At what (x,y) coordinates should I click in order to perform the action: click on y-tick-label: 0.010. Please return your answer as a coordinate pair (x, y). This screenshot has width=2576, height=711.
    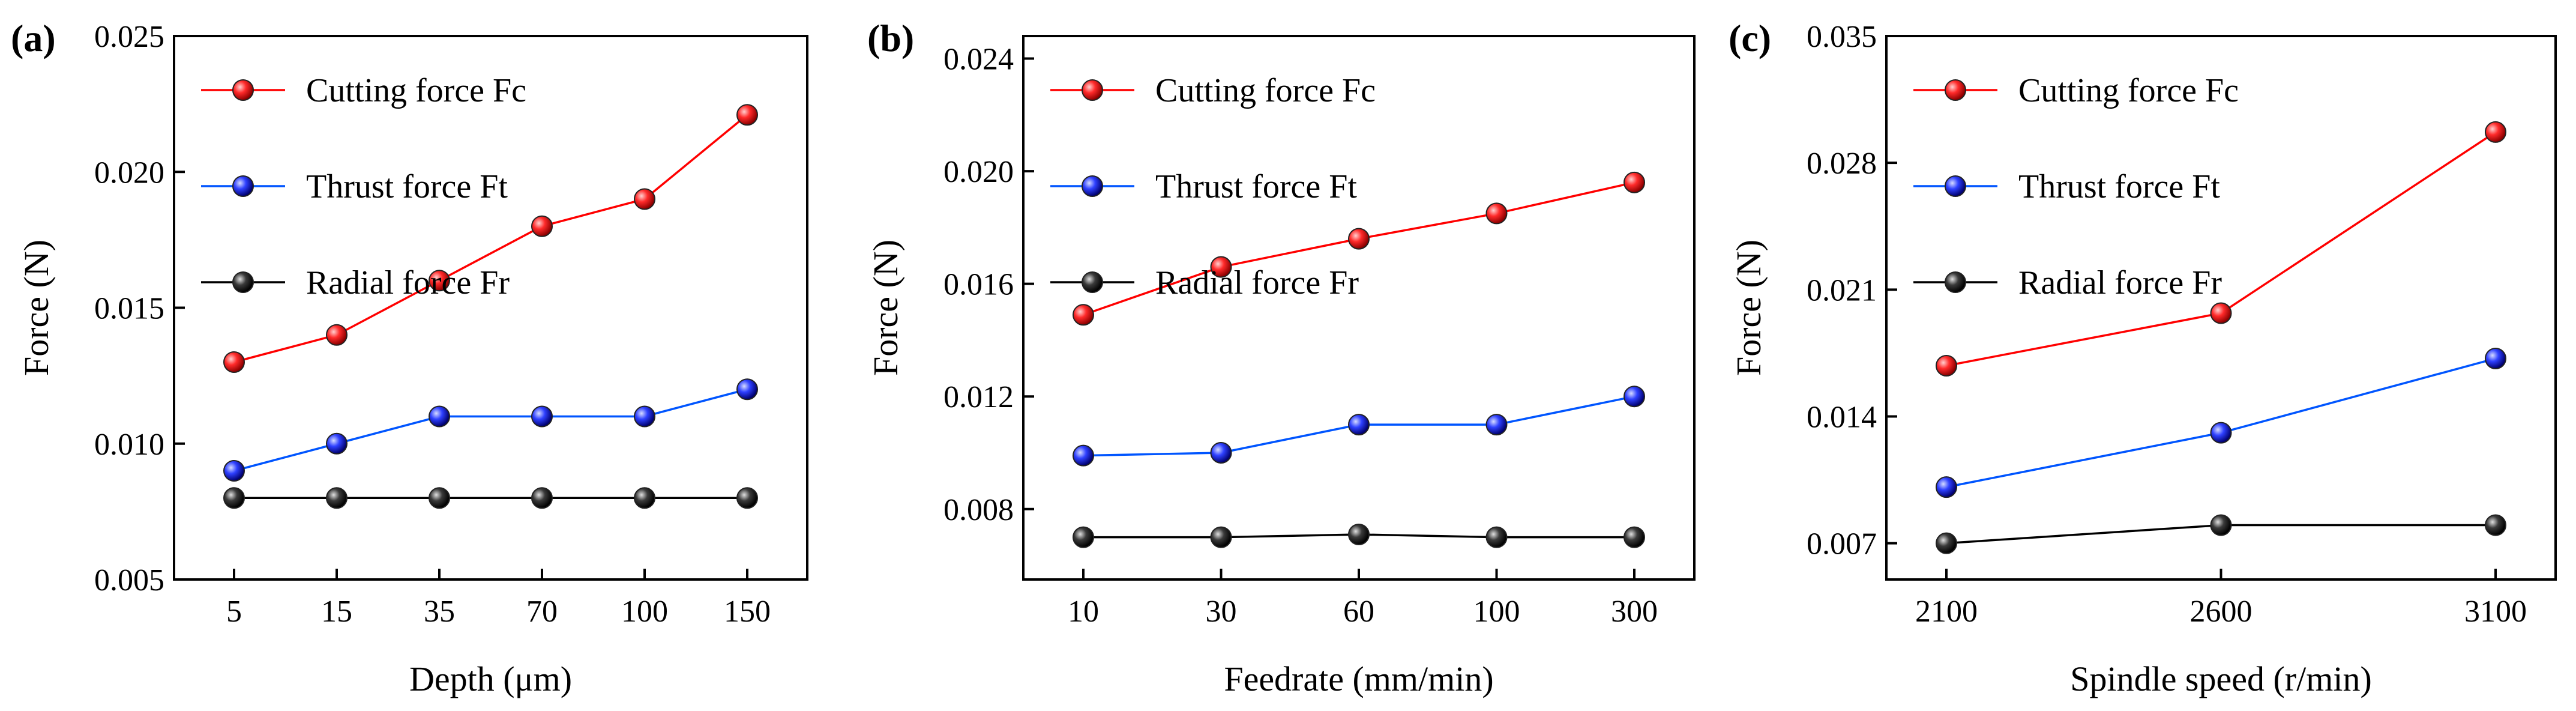
    Looking at the image, I should click on (129, 445).